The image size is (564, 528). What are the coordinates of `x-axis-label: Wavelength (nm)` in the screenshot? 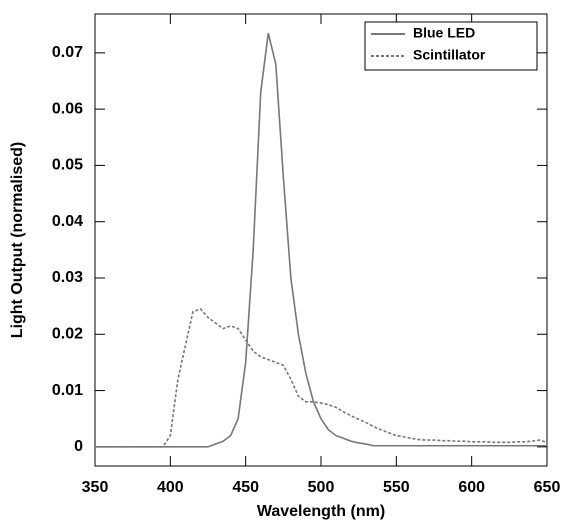 It's located at (321, 511).